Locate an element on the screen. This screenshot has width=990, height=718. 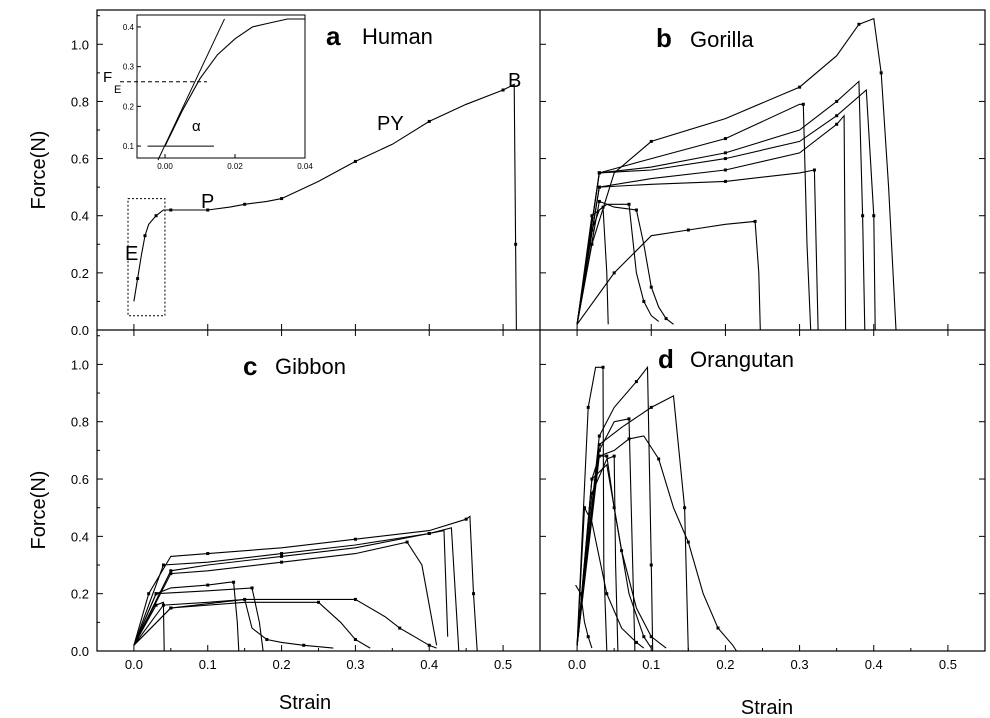
inset-tangent-line is located at coordinates (191, 89).